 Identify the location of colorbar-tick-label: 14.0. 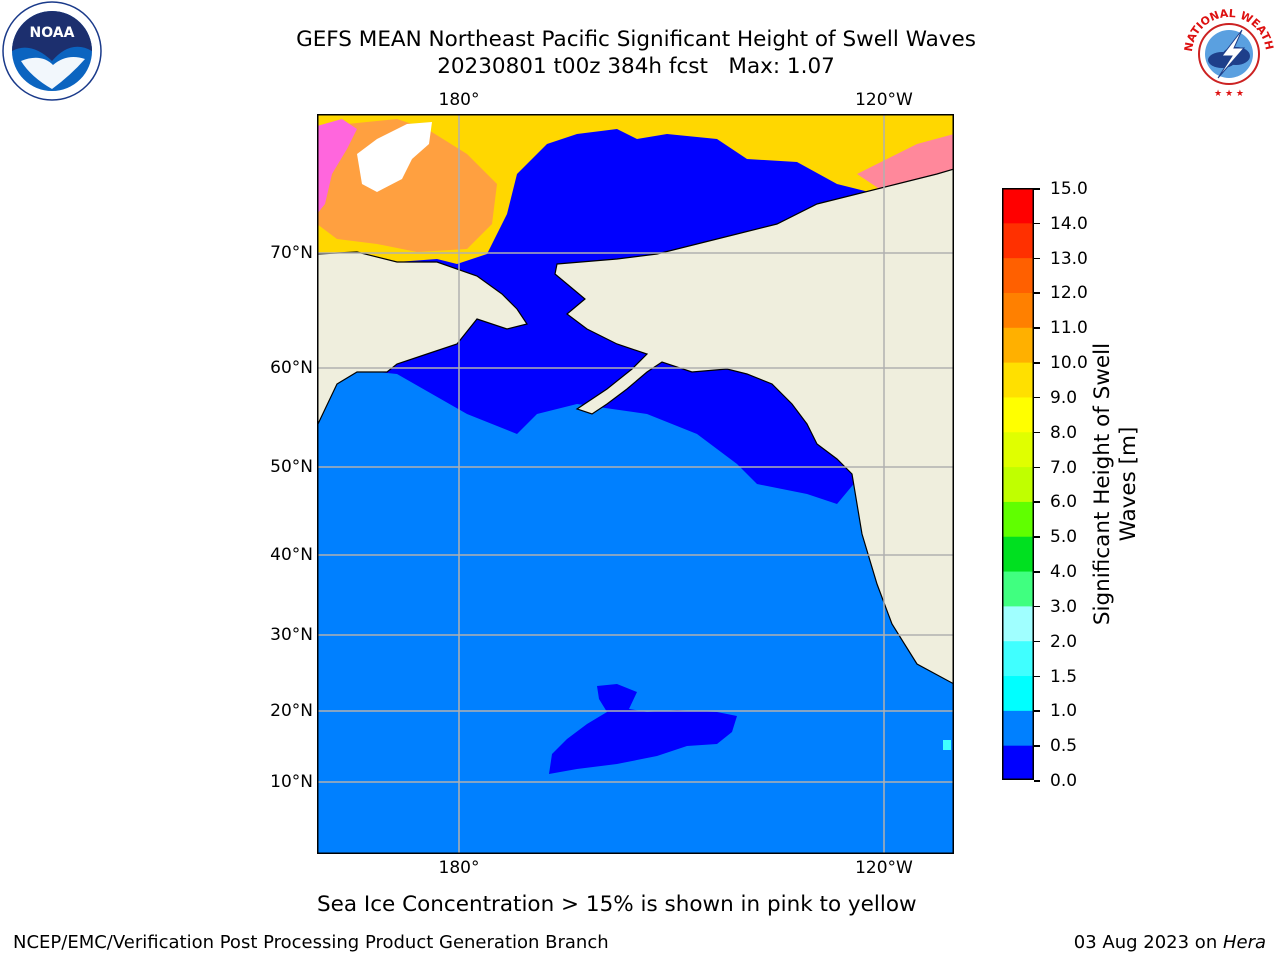
(1069, 223).